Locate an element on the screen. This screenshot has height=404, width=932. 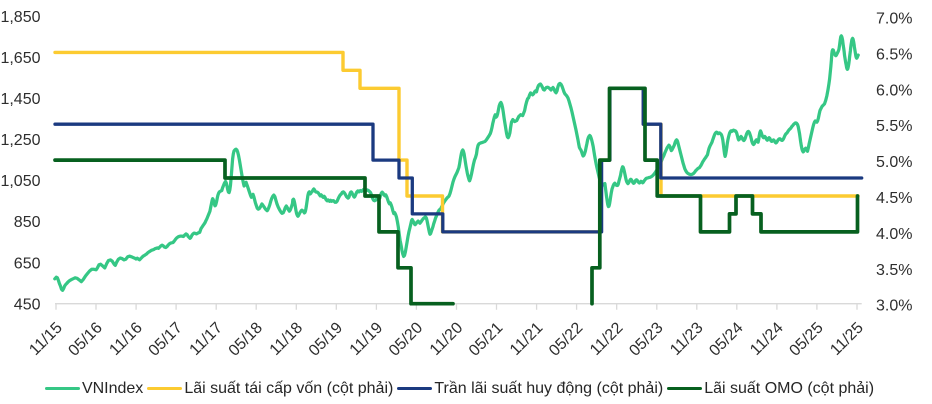
svg-text: 650 is located at coordinates (27, 263).